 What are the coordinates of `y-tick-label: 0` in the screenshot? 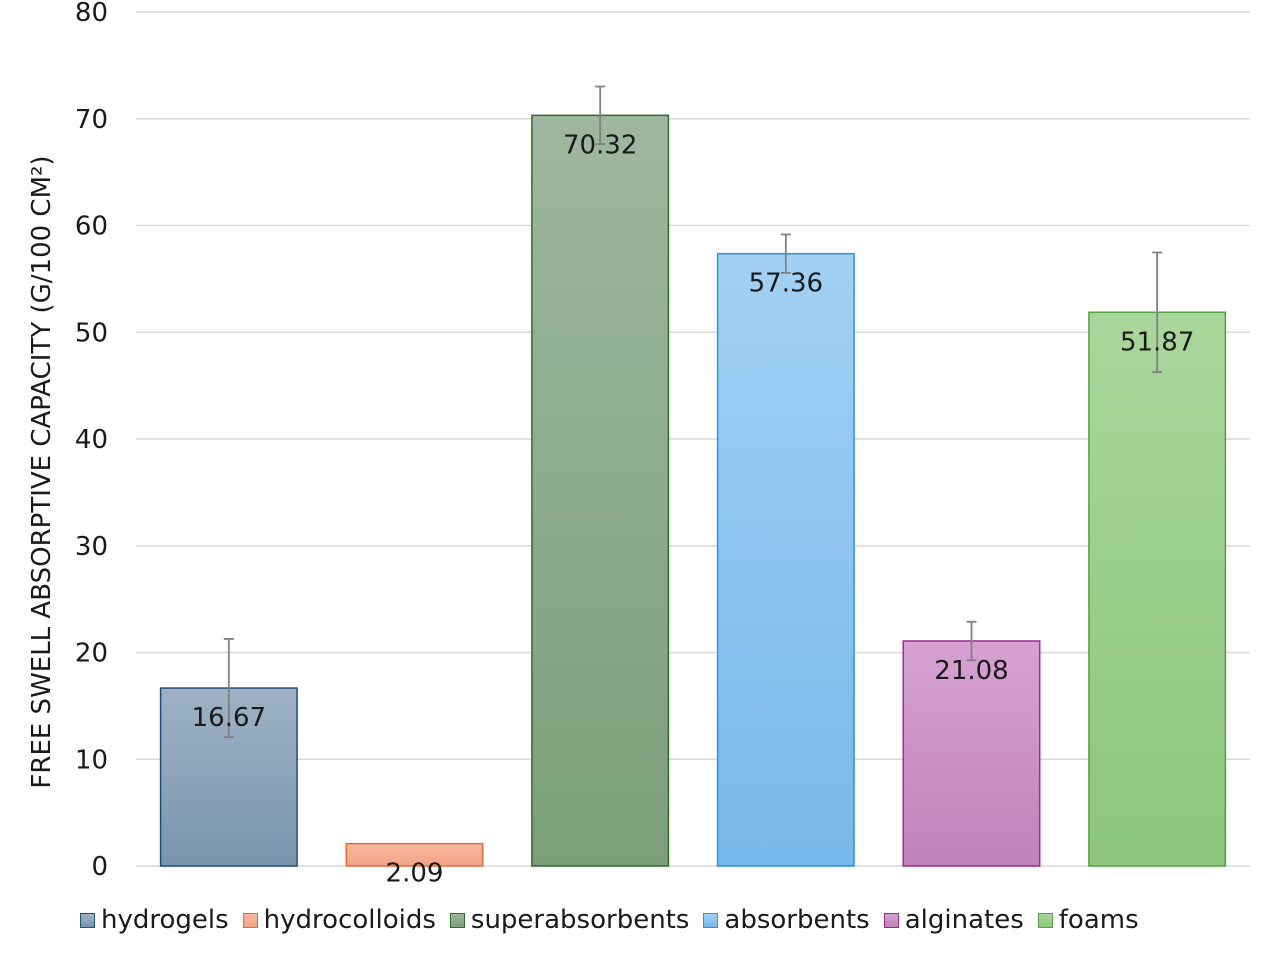 It's located at (99, 867).